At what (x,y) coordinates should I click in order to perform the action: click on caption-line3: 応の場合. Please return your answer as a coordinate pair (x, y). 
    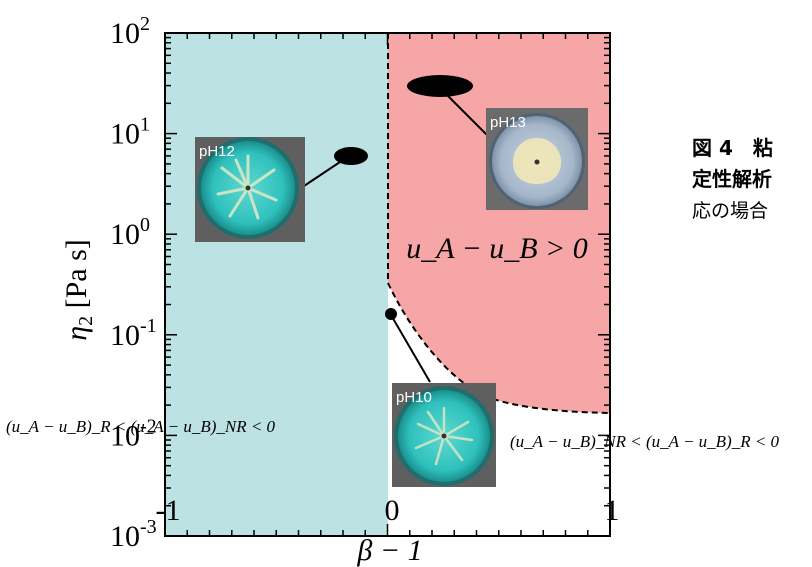
    Looking at the image, I should click on (730, 211).